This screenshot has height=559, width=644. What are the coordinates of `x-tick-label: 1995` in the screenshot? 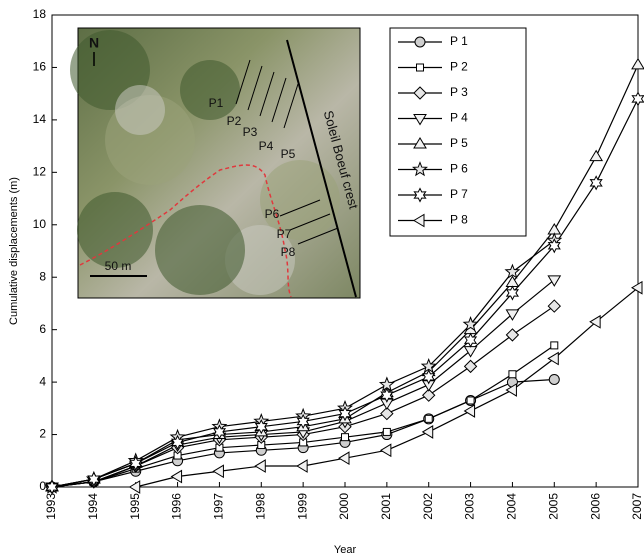 It's located at (135, 506).